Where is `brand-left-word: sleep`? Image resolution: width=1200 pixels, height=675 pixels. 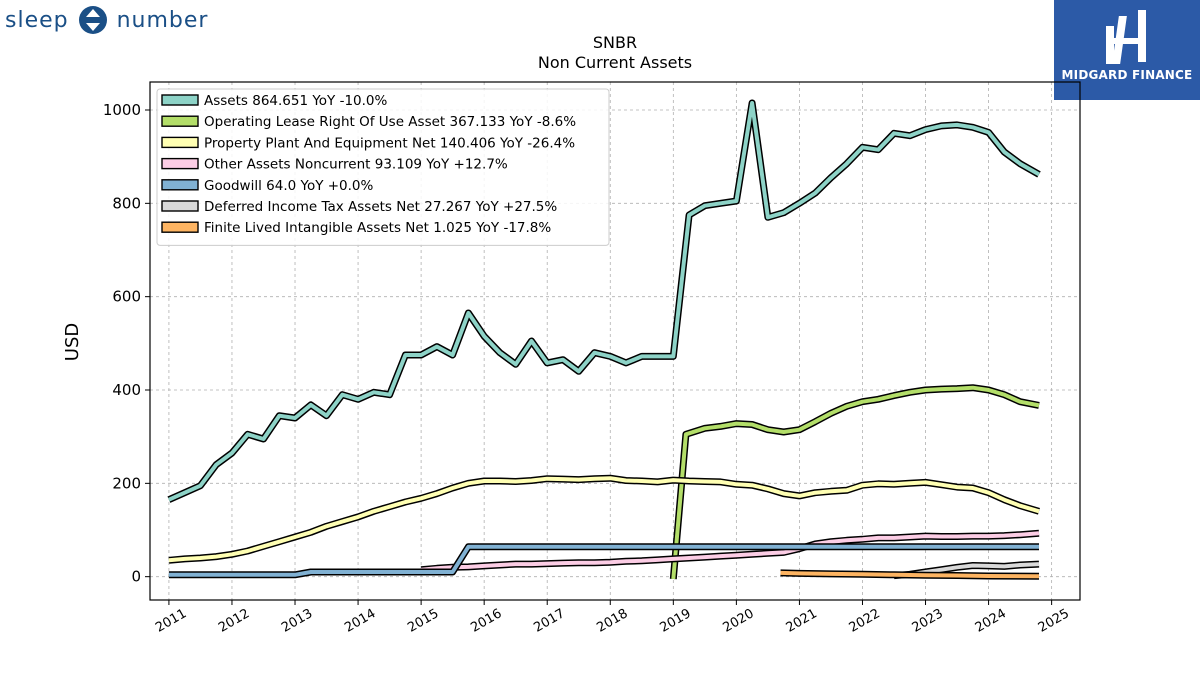 brand-left-word: sleep is located at coordinates (37, 20).